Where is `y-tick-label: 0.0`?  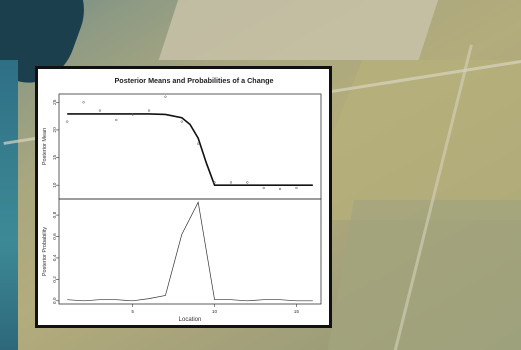
y-tick-label: 0.0 is located at coordinates (55, 300).